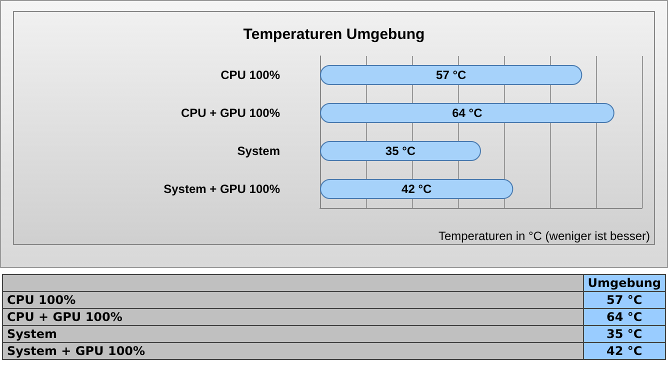 The height and width of the screenshot is (377, 668). What do you see at coordinates (76, 351) in the screenshot?
I see `category-label: System + GPU 100%` at bounding box center [76, 351].